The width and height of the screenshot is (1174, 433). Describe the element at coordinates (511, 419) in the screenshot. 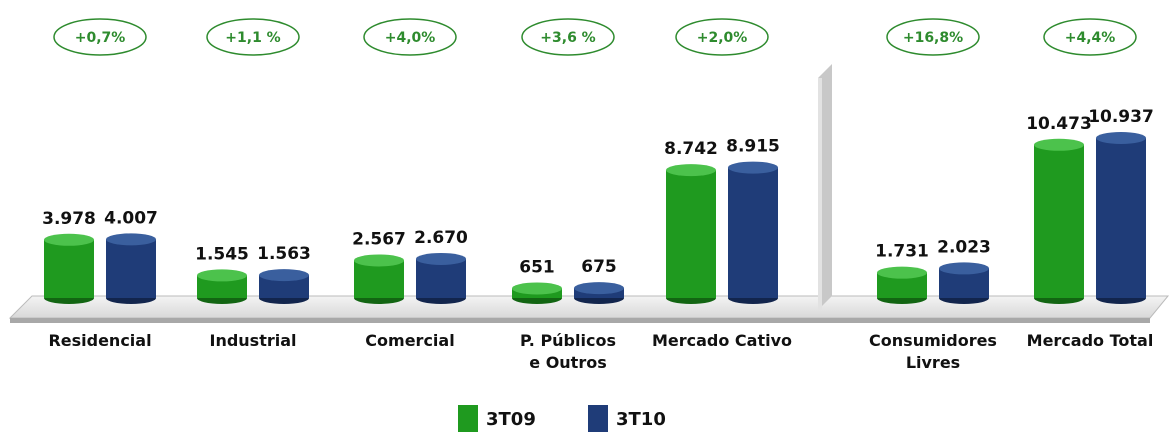

I see `legend-label: 3T09` at that location.